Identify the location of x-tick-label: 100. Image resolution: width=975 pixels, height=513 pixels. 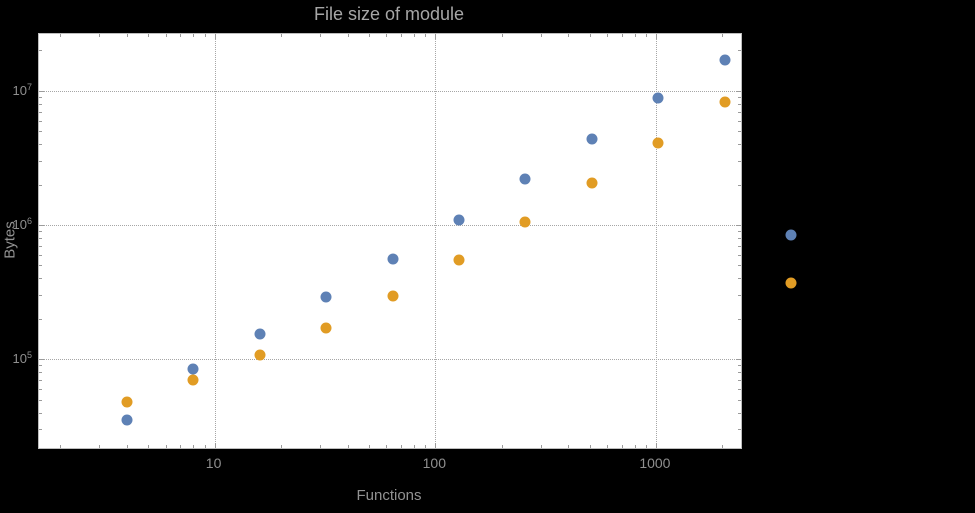
(434, 463).